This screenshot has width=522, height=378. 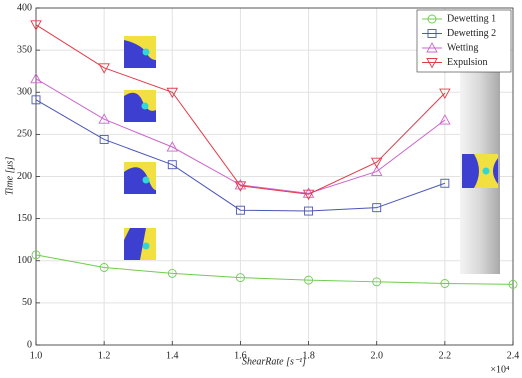 I want to click on y-tick-label: 150, so click(x=24, y=218).